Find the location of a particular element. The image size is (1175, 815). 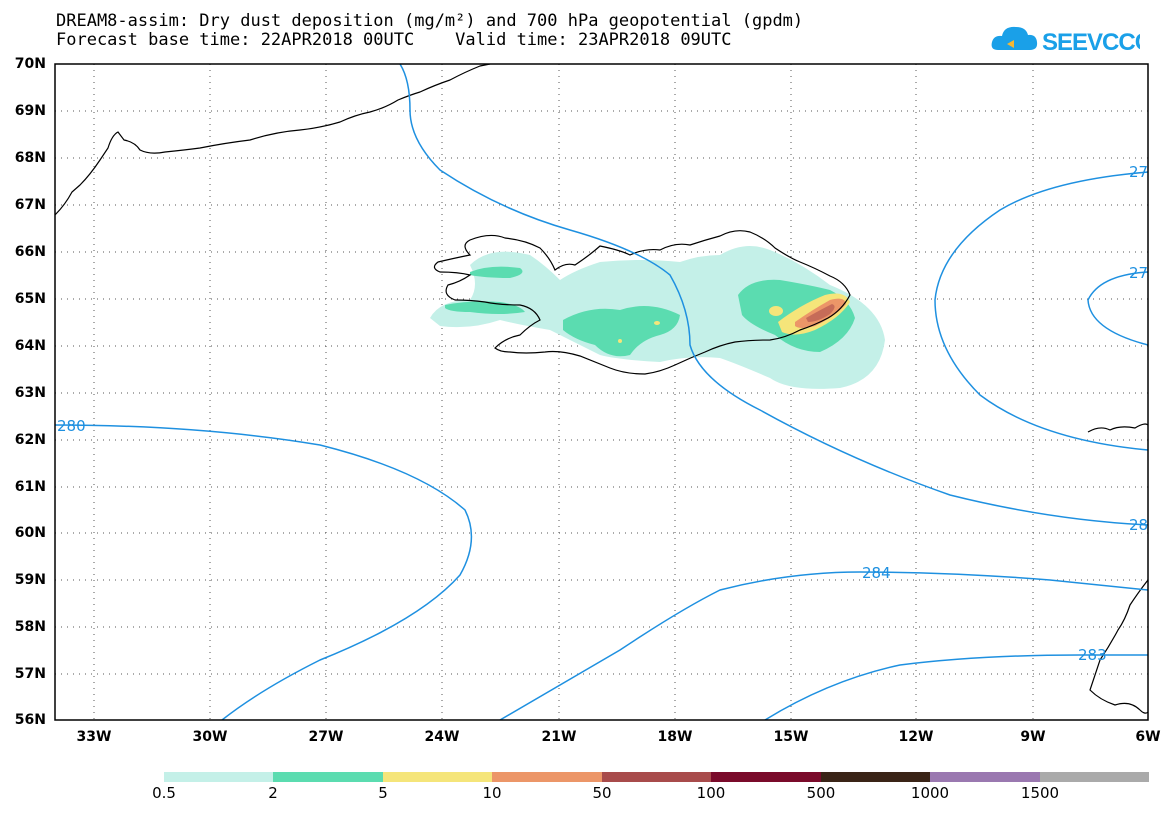

lat-label: 61N is located at coordinates (30, 487).